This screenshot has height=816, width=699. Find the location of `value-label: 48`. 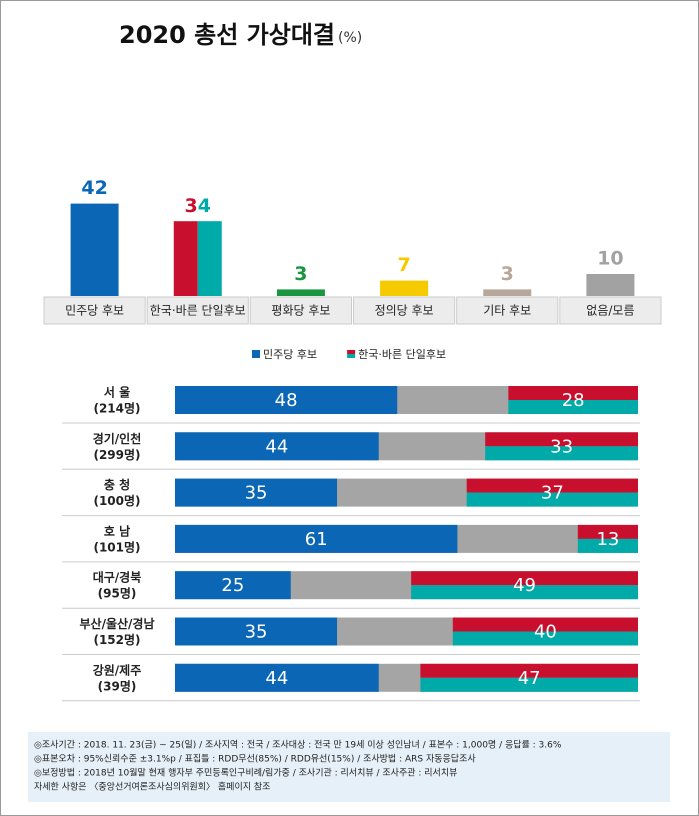

value-label: 48 is located at coordinates (286, 400).